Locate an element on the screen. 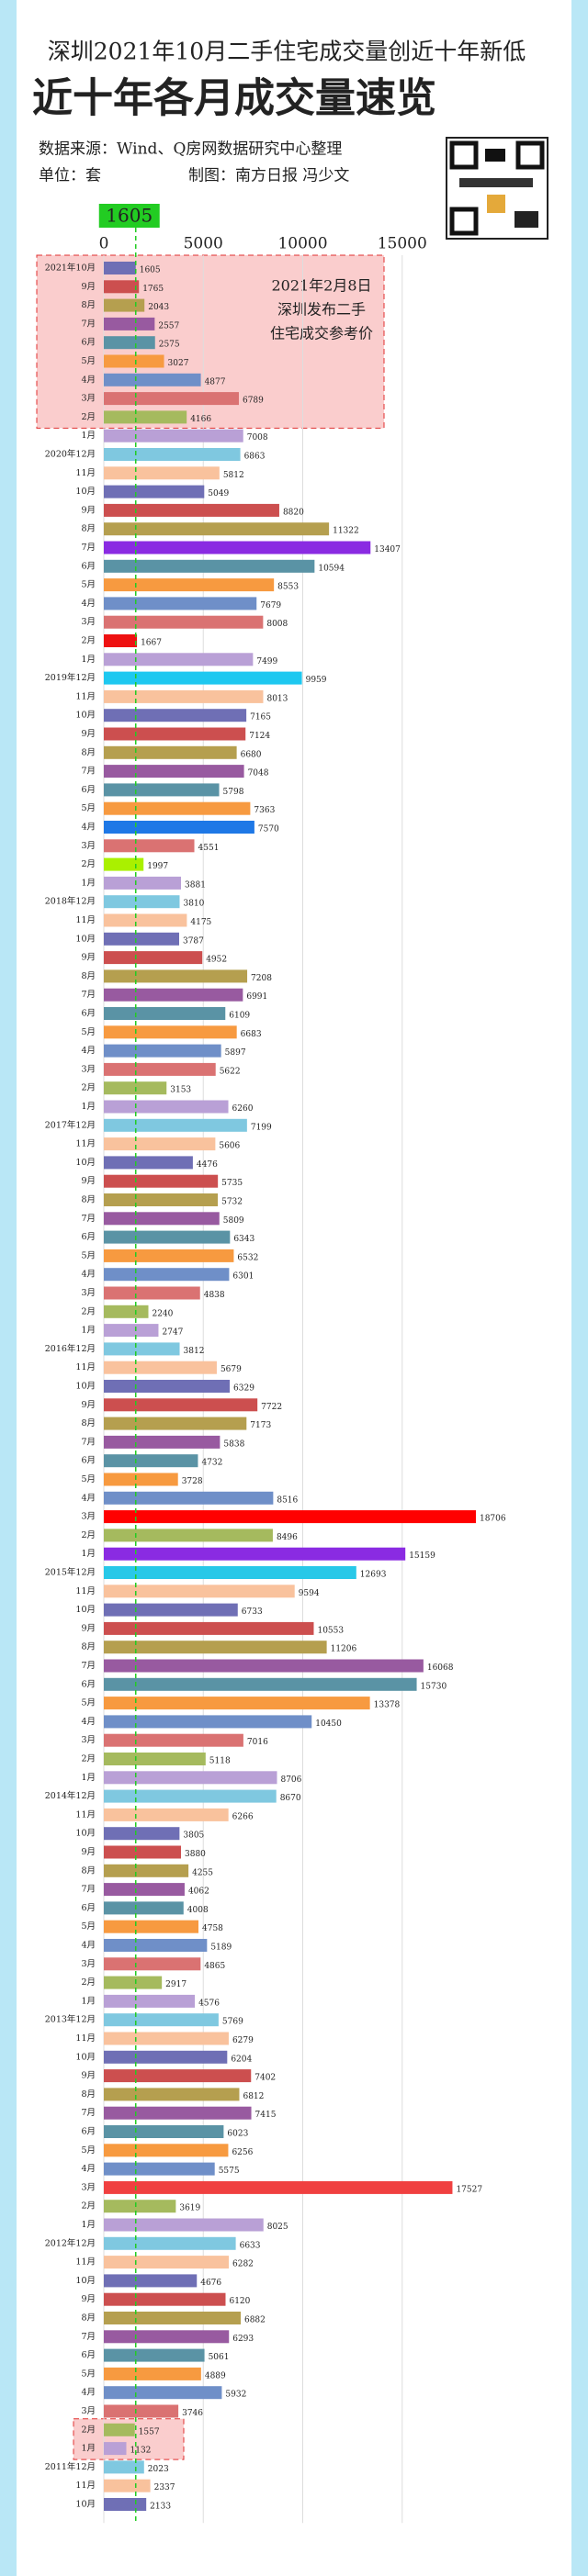 This screenshot has height=2576, width=588. value-label: 6293 is located at coordinates (243, 2339).